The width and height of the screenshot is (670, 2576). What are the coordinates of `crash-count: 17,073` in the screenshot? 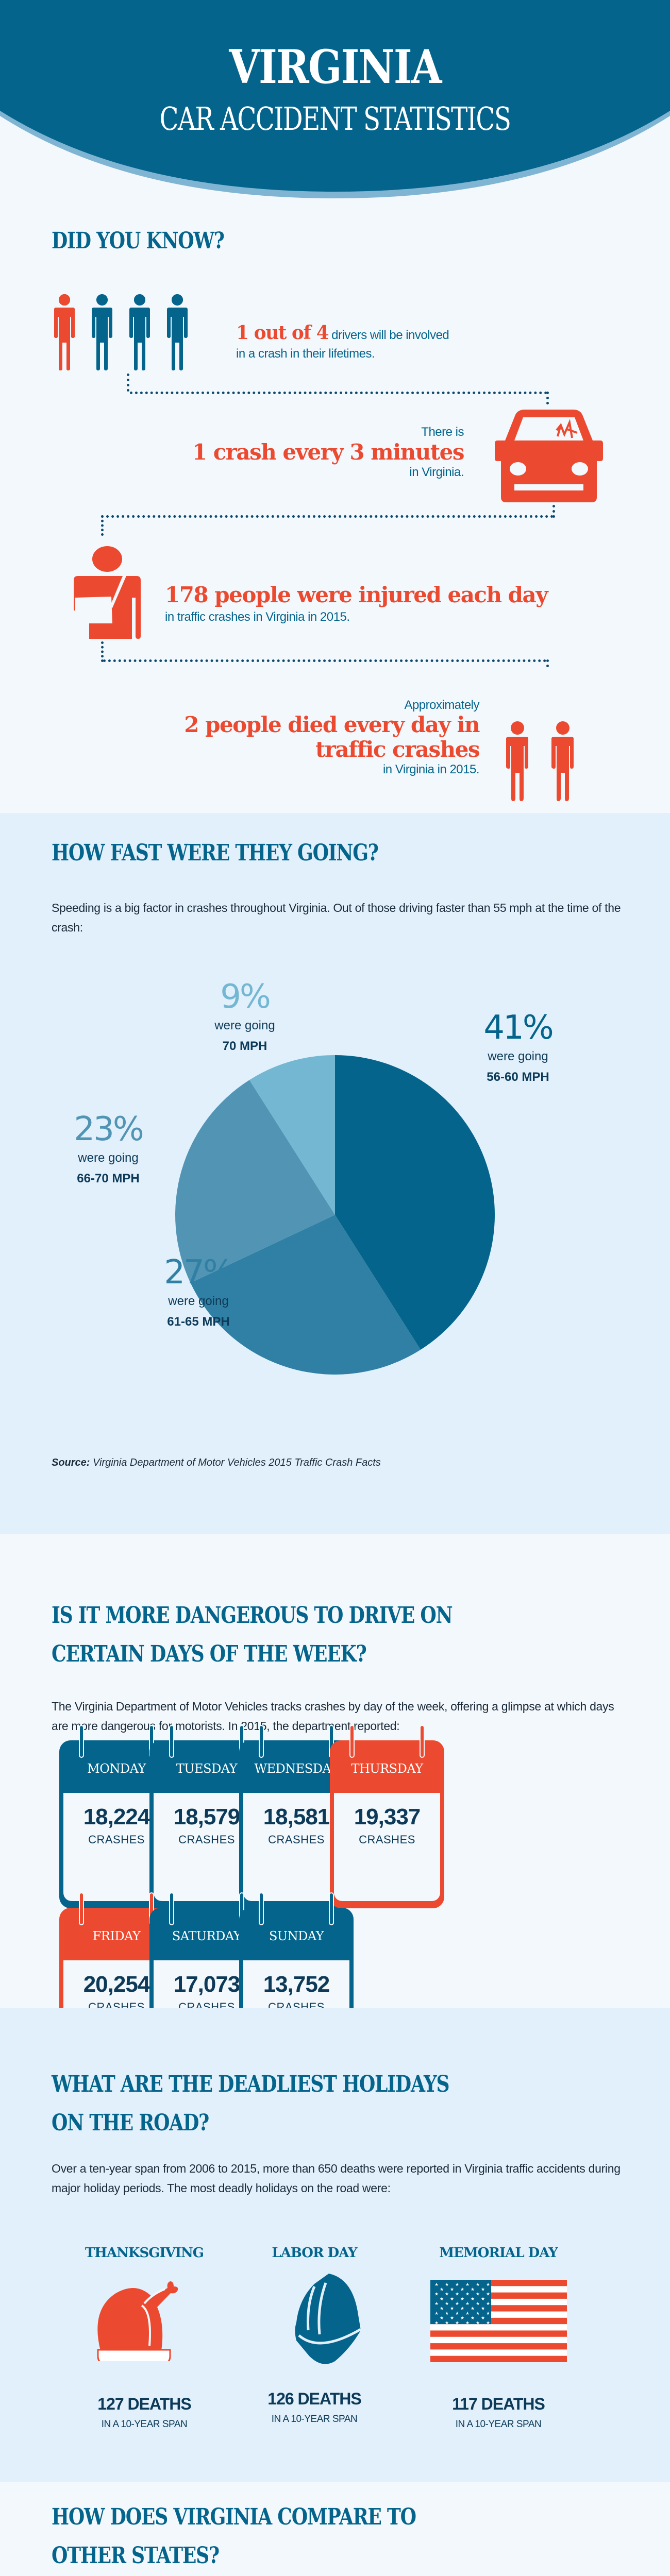 It's located at (207, 1984).